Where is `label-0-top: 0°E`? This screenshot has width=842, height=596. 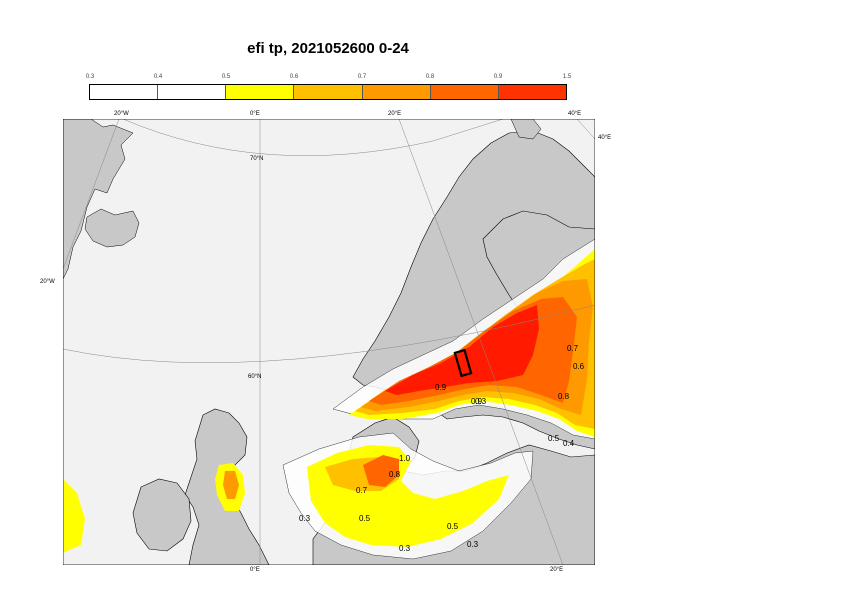 label-0-top: 0°E is located at coordinates (255, 114).